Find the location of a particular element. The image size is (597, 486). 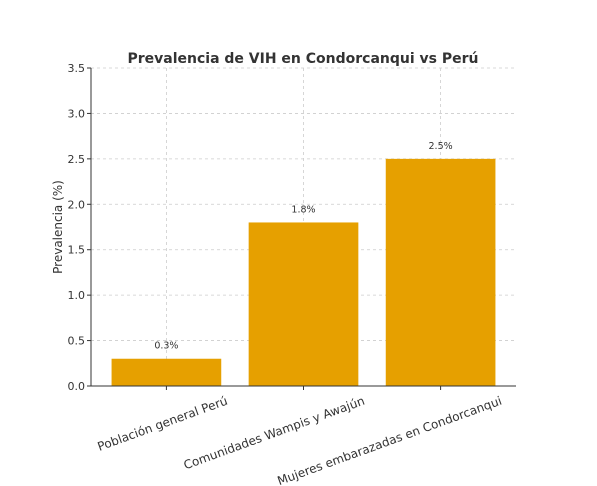

y-tick-label: 0.5 is located at coordinates (77, 341).